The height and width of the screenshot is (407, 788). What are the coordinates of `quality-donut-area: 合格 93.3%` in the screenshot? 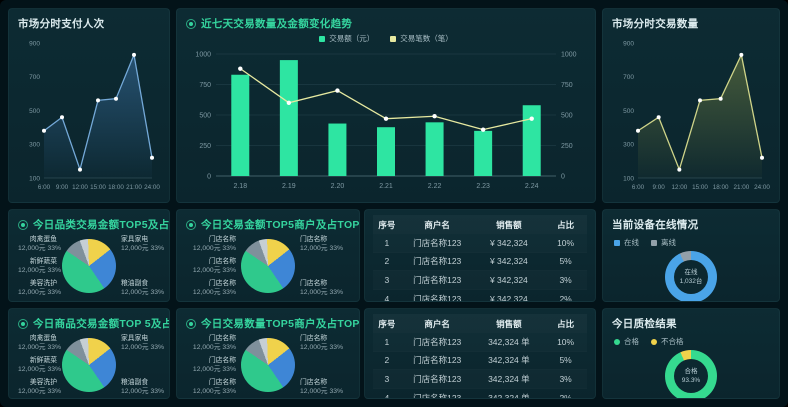 It's located at (691, 374).